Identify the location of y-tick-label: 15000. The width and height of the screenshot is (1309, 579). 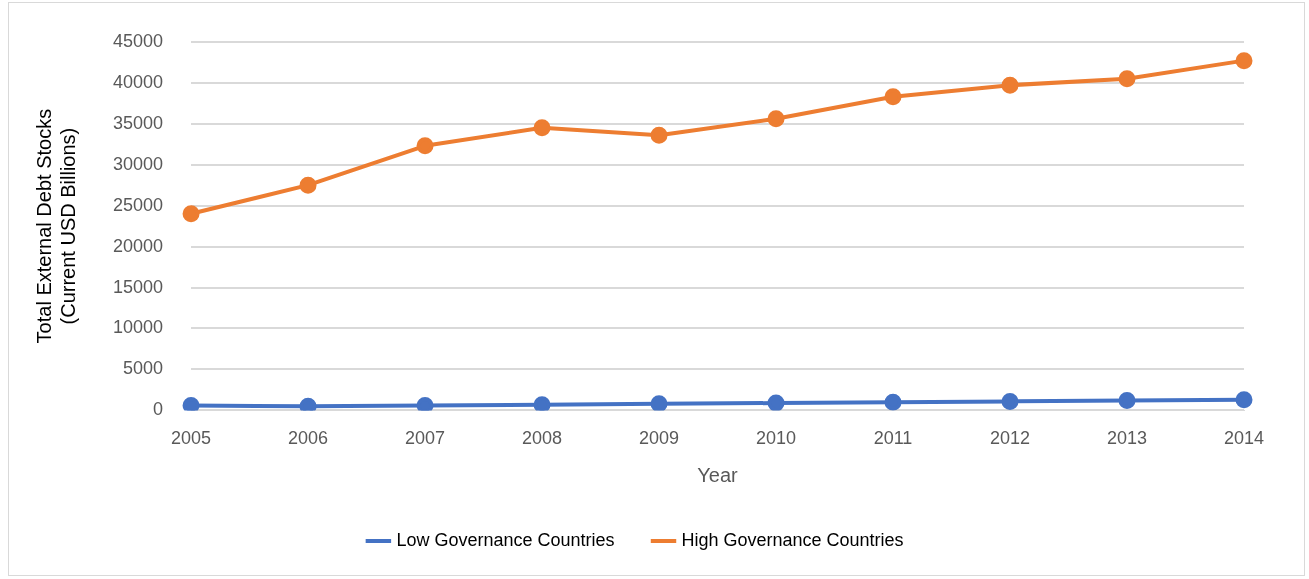
(138, 286).